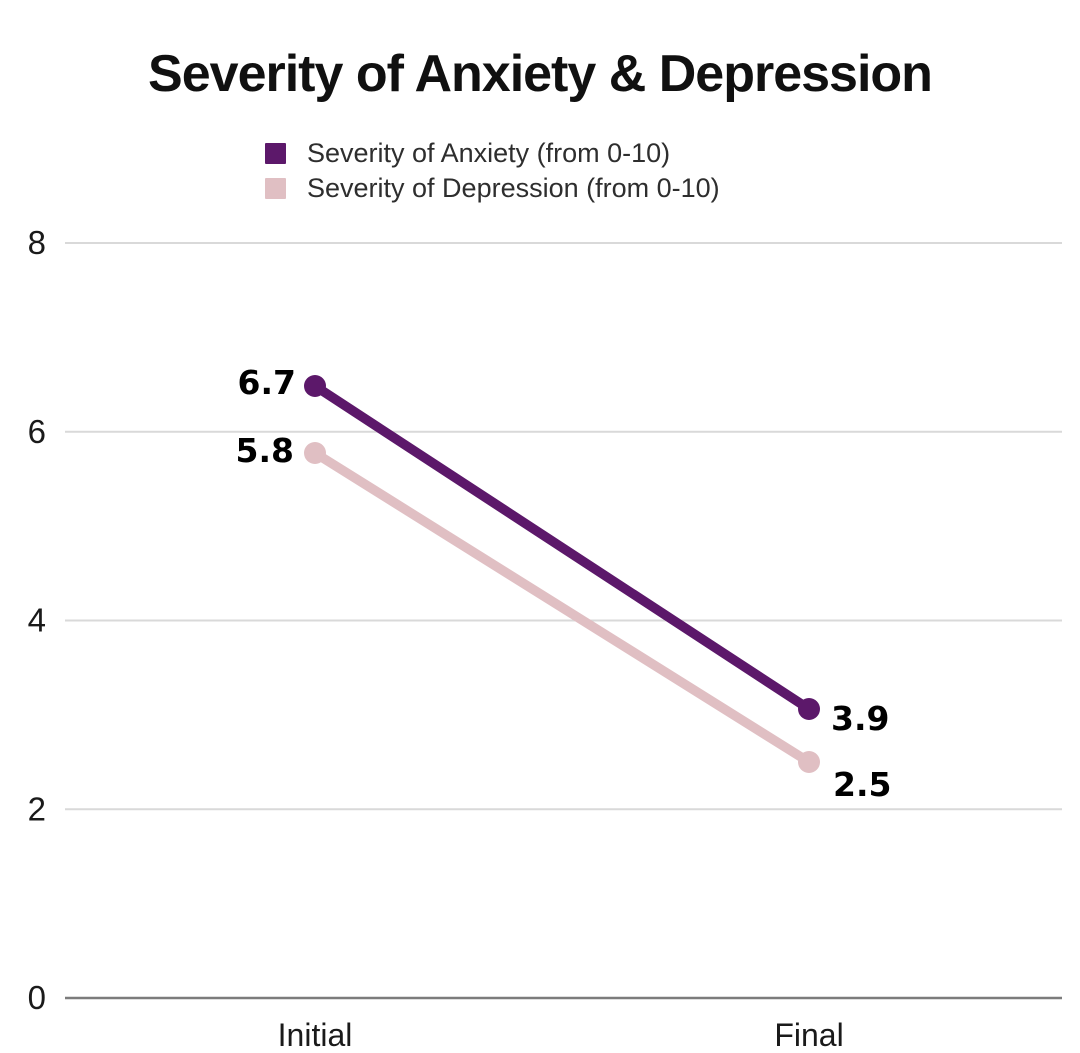  What do you see at coordinates (489, 153) in the screenshot?
I see `legend-label-anxiety: Severity of Anxiety (from 0-10)` at bounding box center [489, 153].